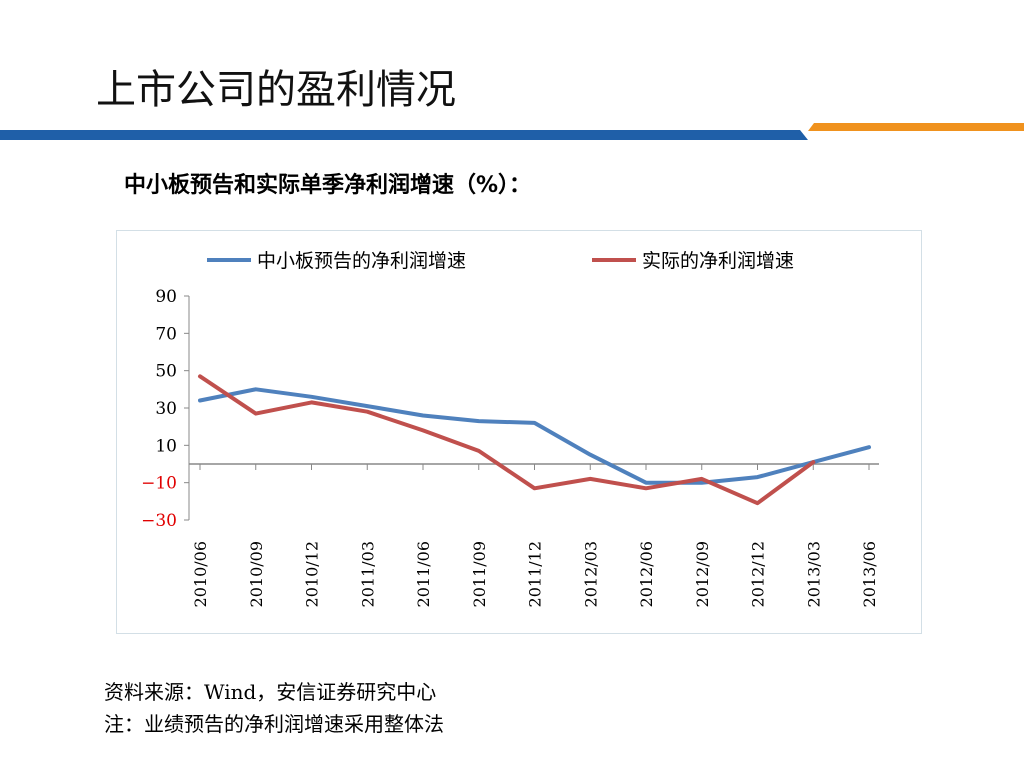  I want to click on y-tick-label: −30, so click(159, 521).